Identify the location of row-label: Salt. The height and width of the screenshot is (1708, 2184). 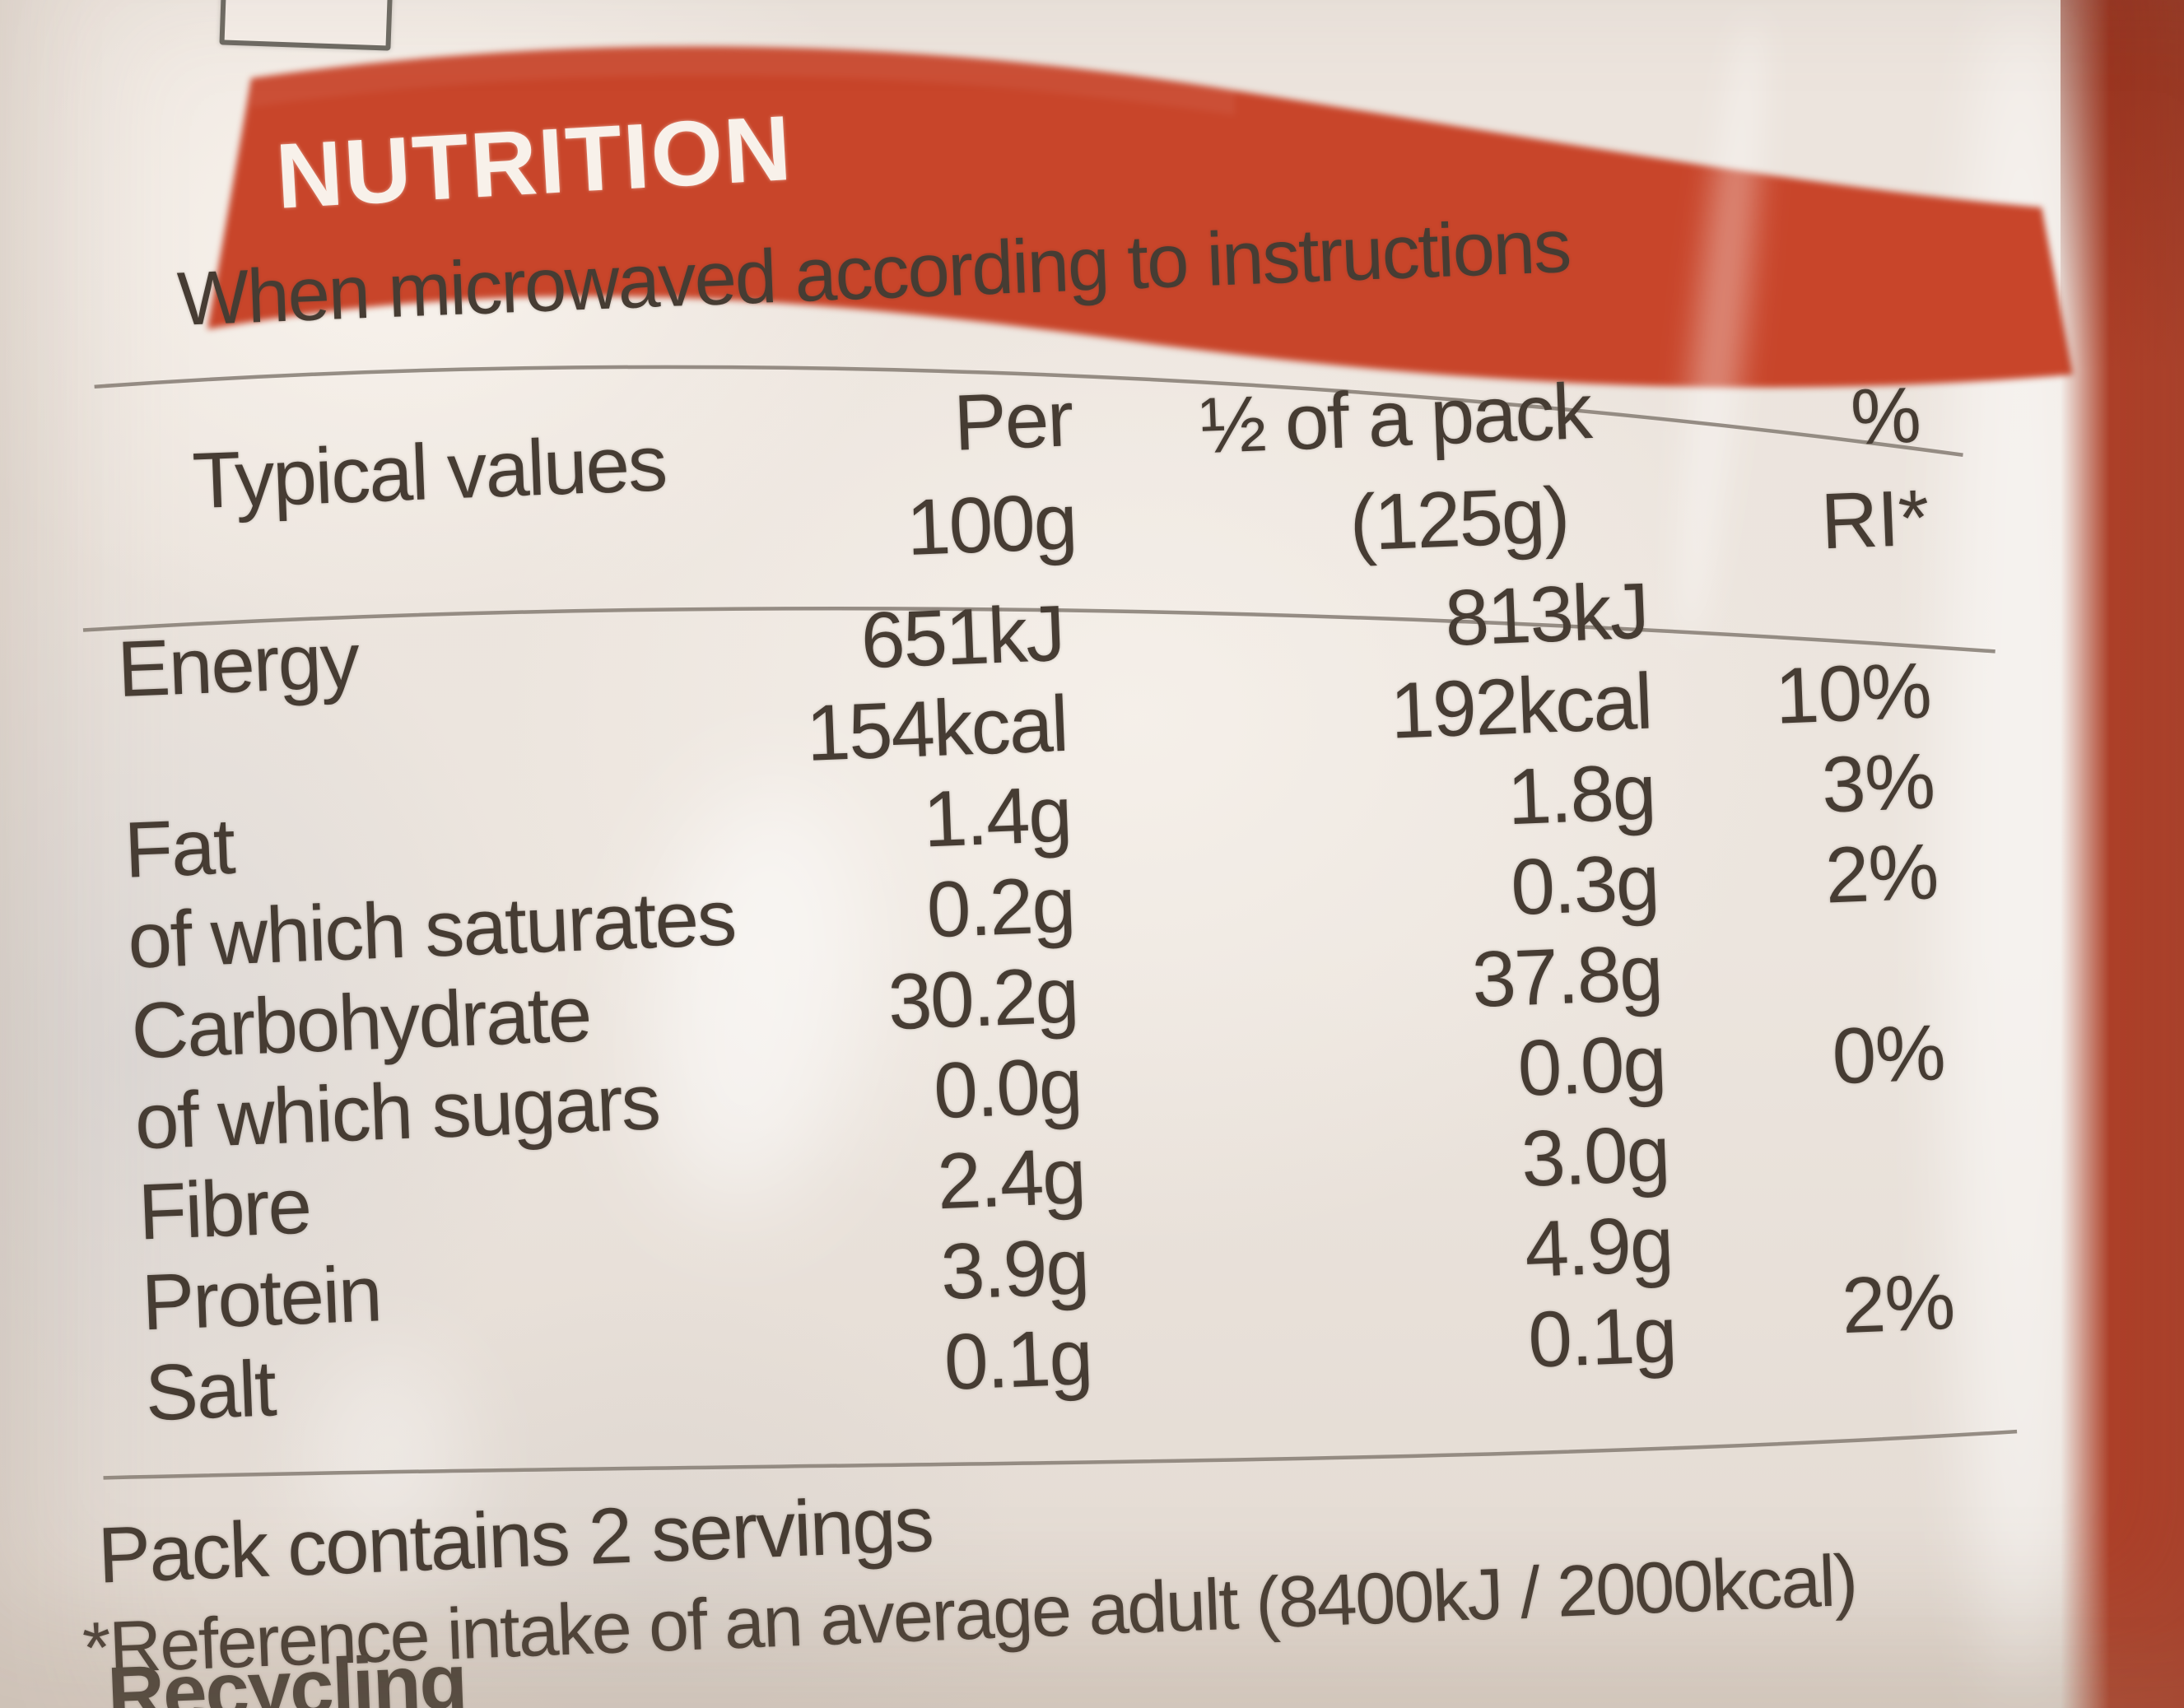
(210, 1391).